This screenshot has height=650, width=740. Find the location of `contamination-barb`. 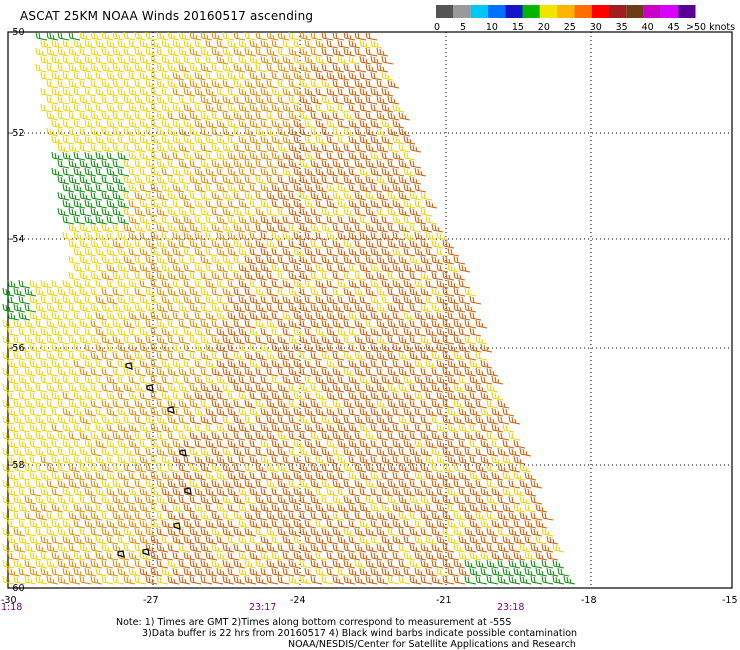

contamination-barb is located at coordinates (121, 554).